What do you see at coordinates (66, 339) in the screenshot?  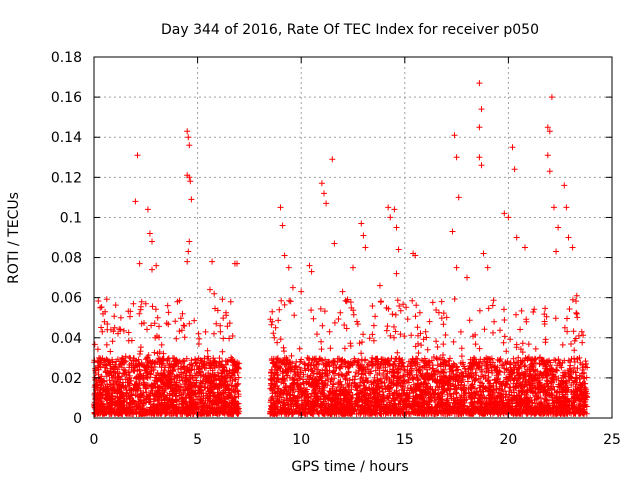 I see `y-tick-label: 0.04` at bounding box center [66, 339].